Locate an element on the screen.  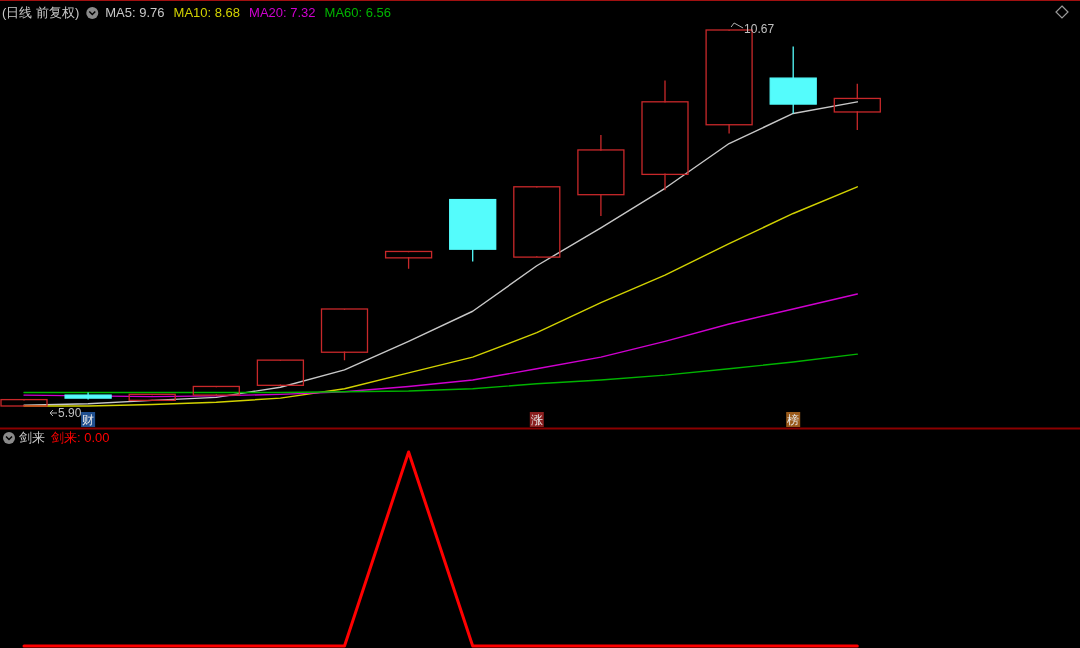
series-name: MA60: 6.56 is located at coordinates (358, 12).